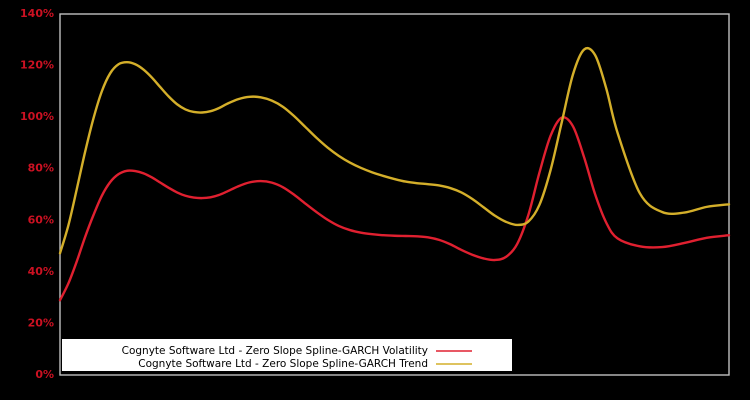  What do you see at coordinates (44, 374) in the screenshot?
I see `y-axis-tick-label: 0%` at bounding box center [44, 374].